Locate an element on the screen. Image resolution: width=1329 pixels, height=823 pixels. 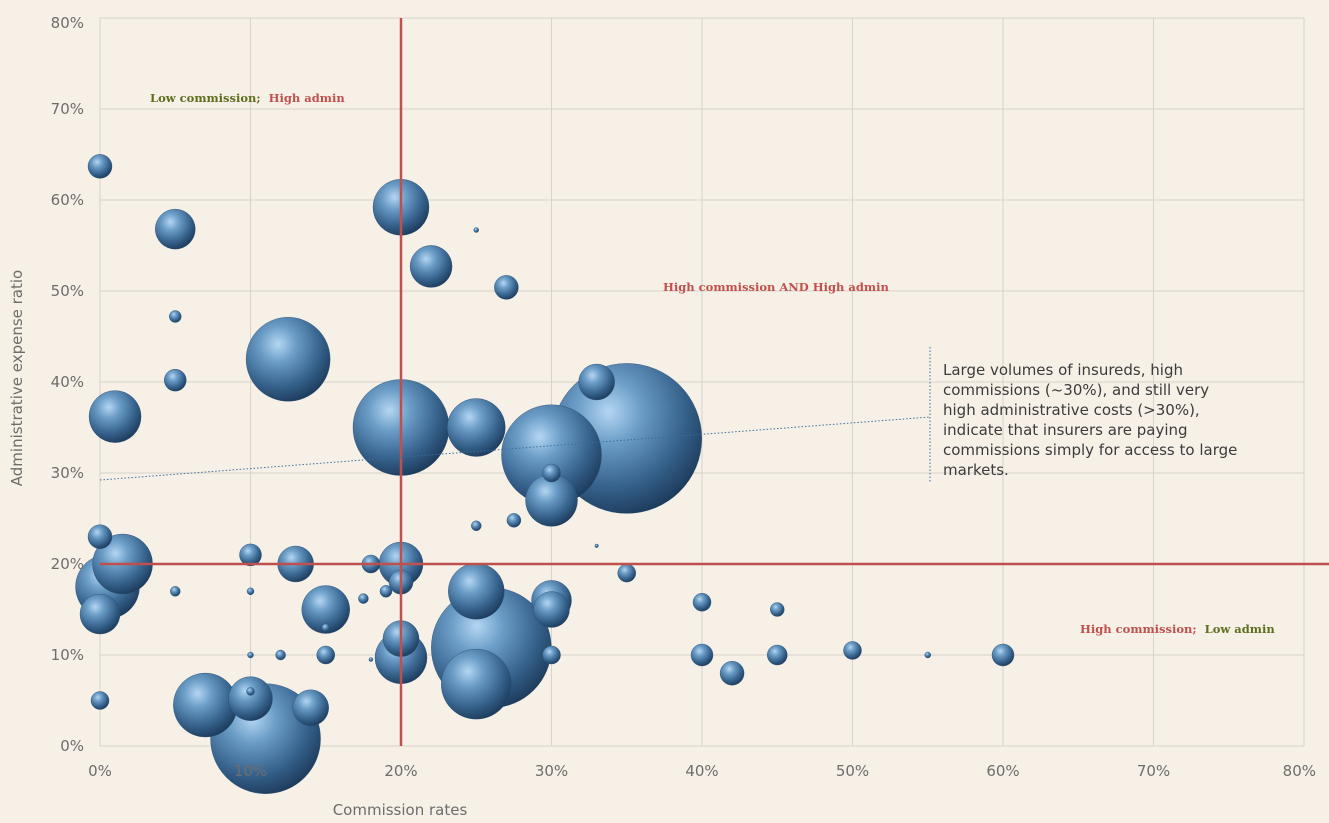
y-axis-title: Administrative expense ratio is located at coordinates (17, 378).